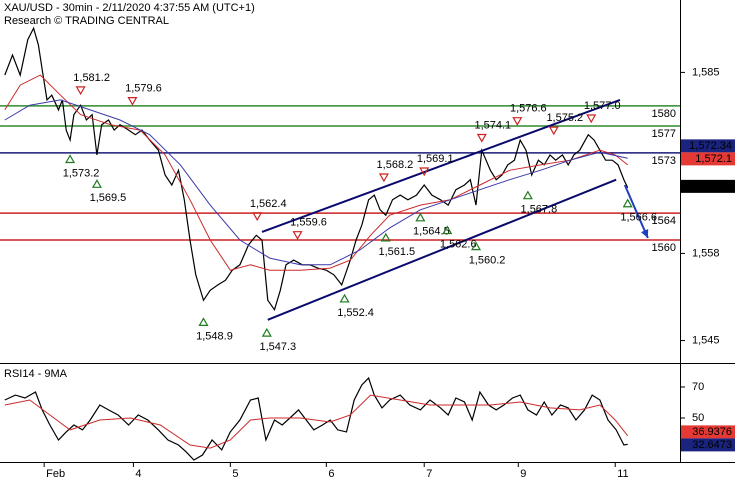 This screenshot has height=480, width=735. Describe the element at coordinates (664, 248) in the screenshot. I see `level-label: 1560` at that location.